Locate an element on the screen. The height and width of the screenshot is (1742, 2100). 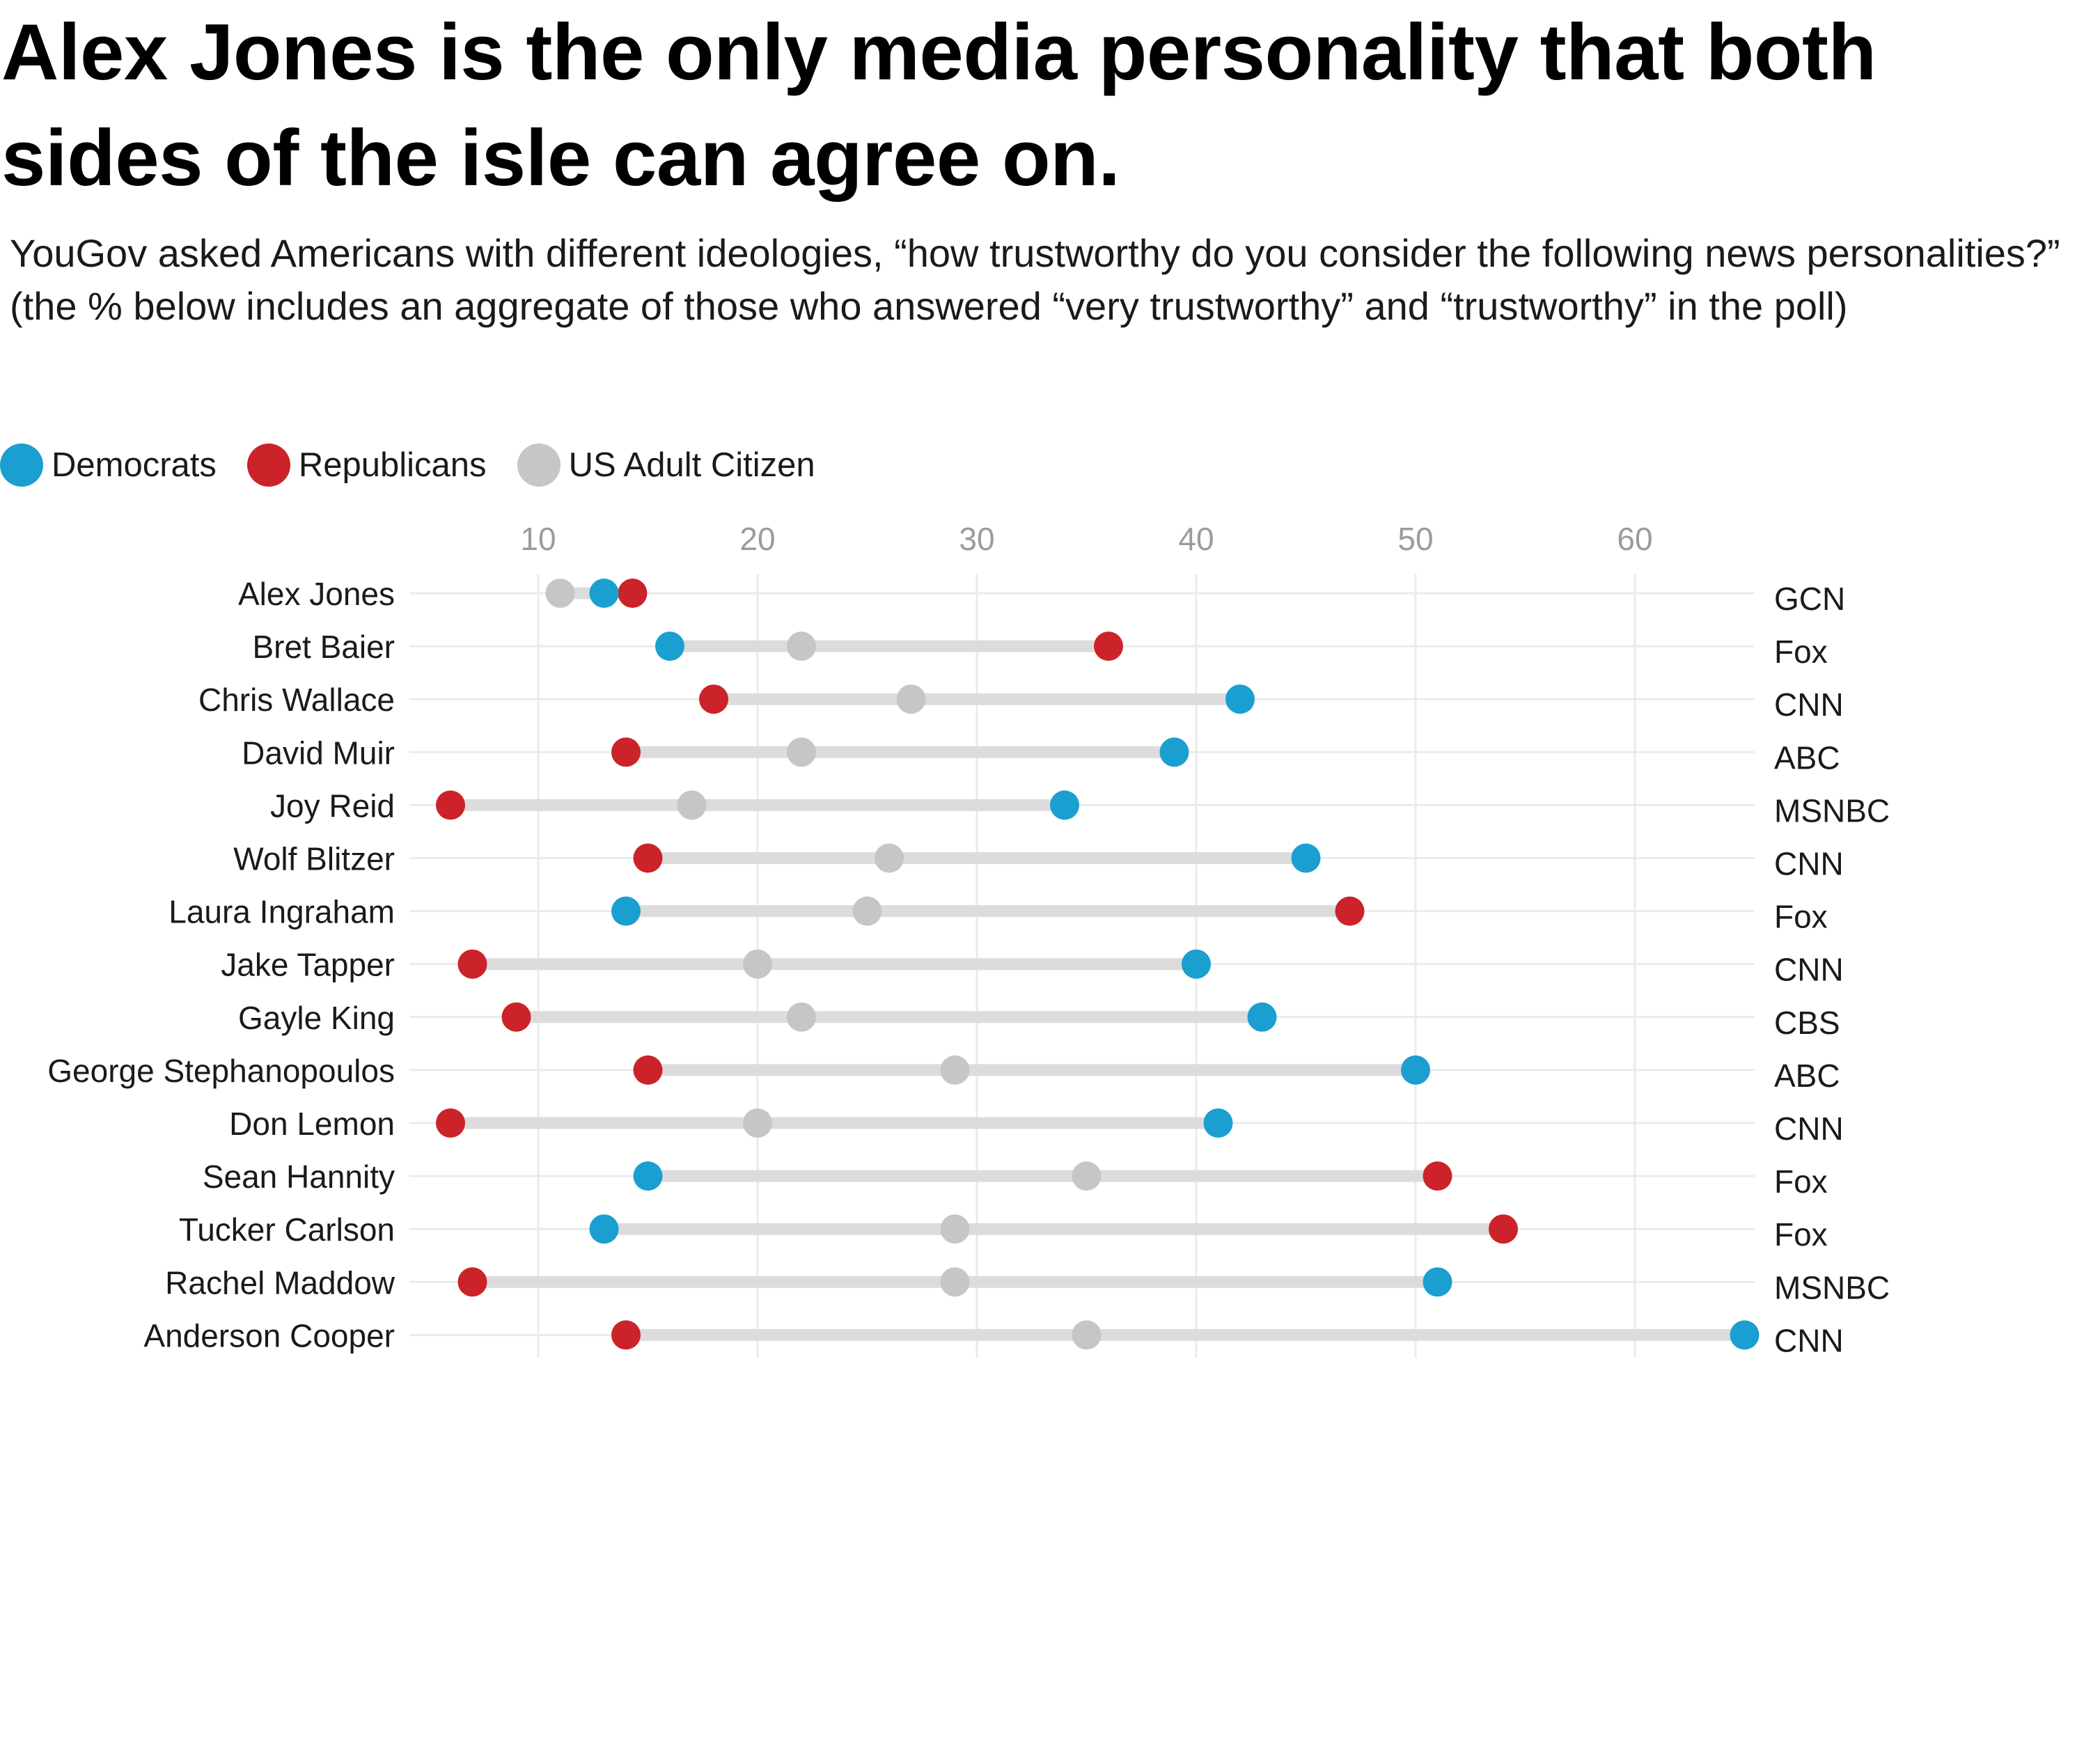
row-label-alex-jones: Alex Jones is located at coordinates (316, 594).